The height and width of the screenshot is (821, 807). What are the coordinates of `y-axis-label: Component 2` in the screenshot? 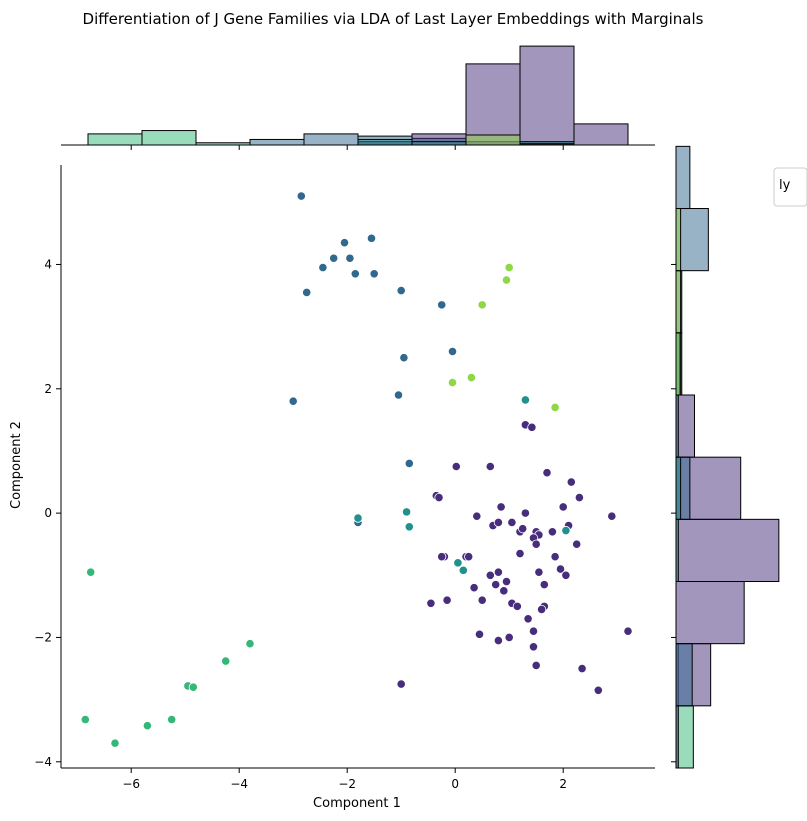 It's located at (16, 465).